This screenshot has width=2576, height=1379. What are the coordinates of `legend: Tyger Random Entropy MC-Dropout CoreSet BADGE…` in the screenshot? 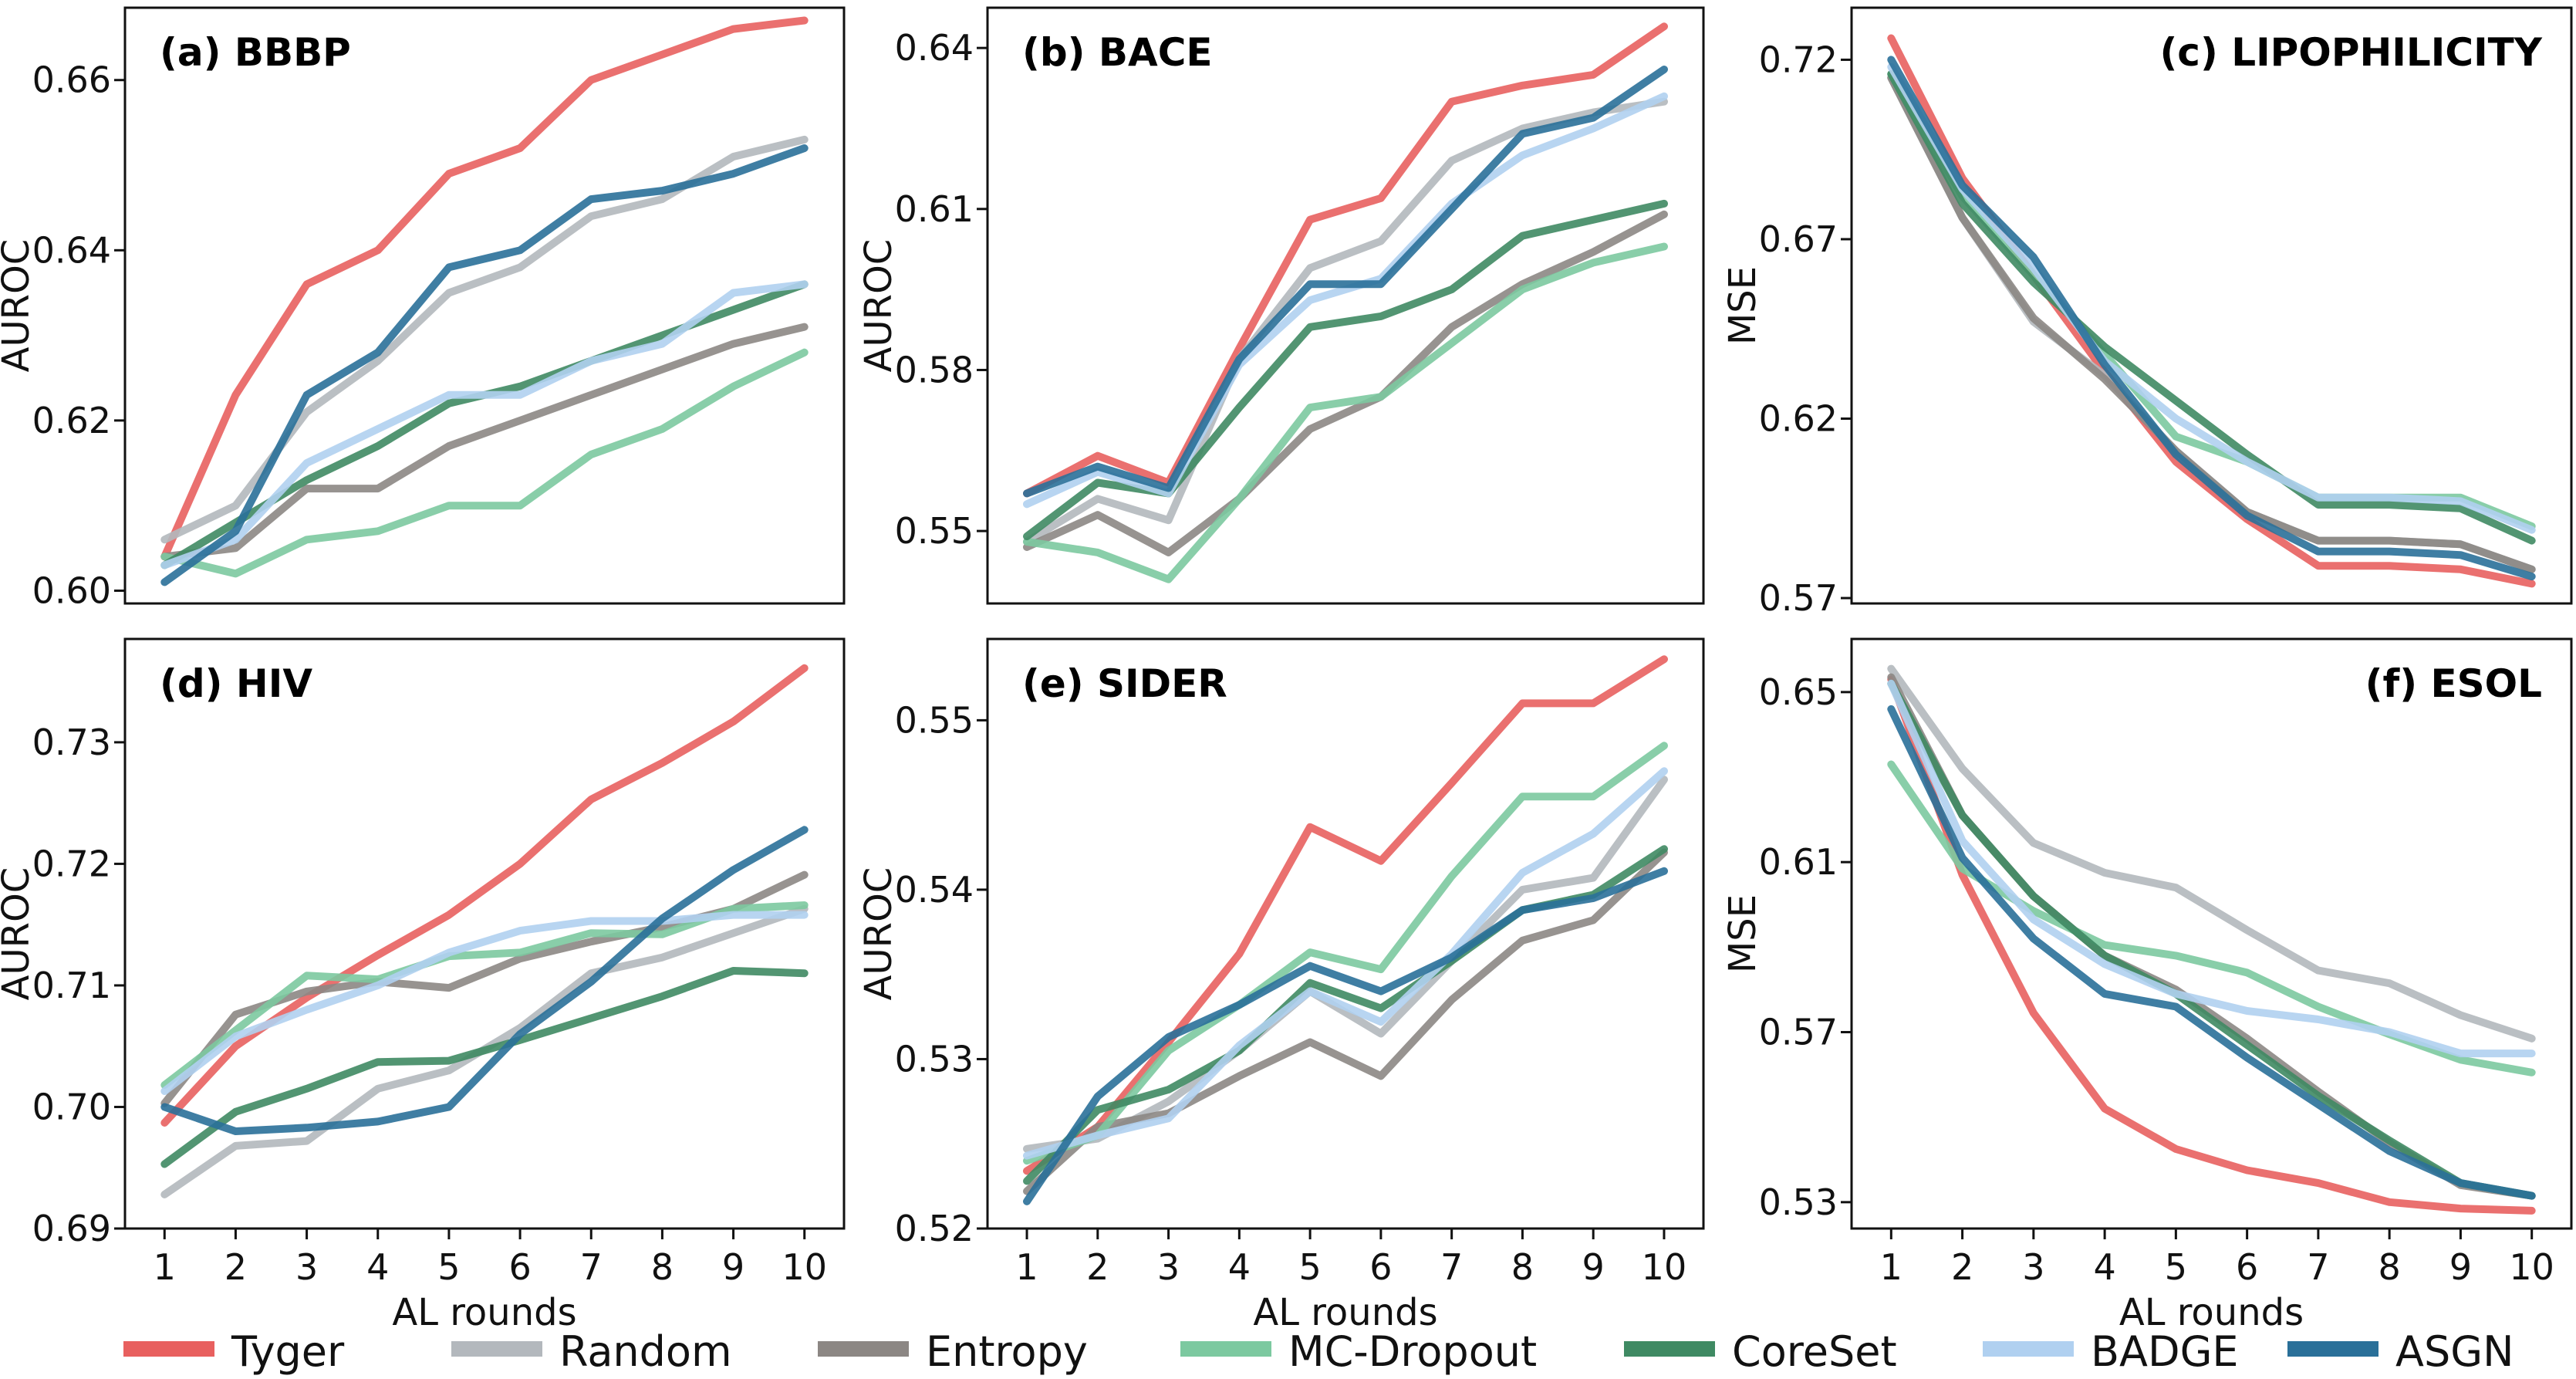 It's located at (1319, 1351).